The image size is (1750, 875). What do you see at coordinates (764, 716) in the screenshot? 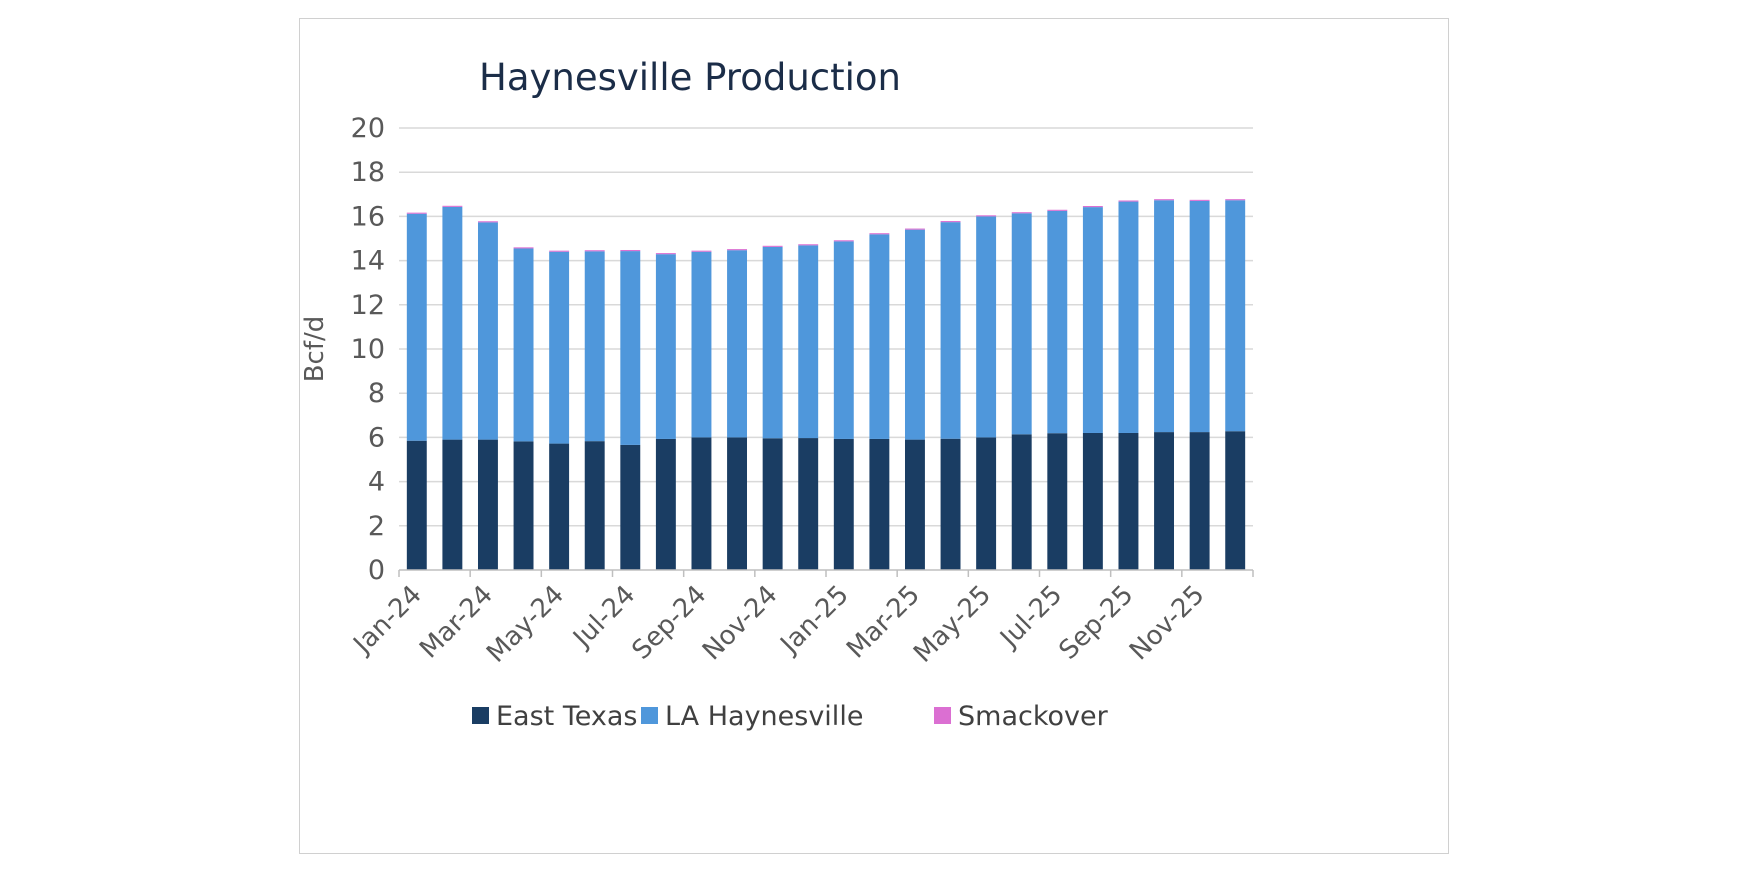
I see `legend-label: LA Haynesville` at bounding box center [764, 716].